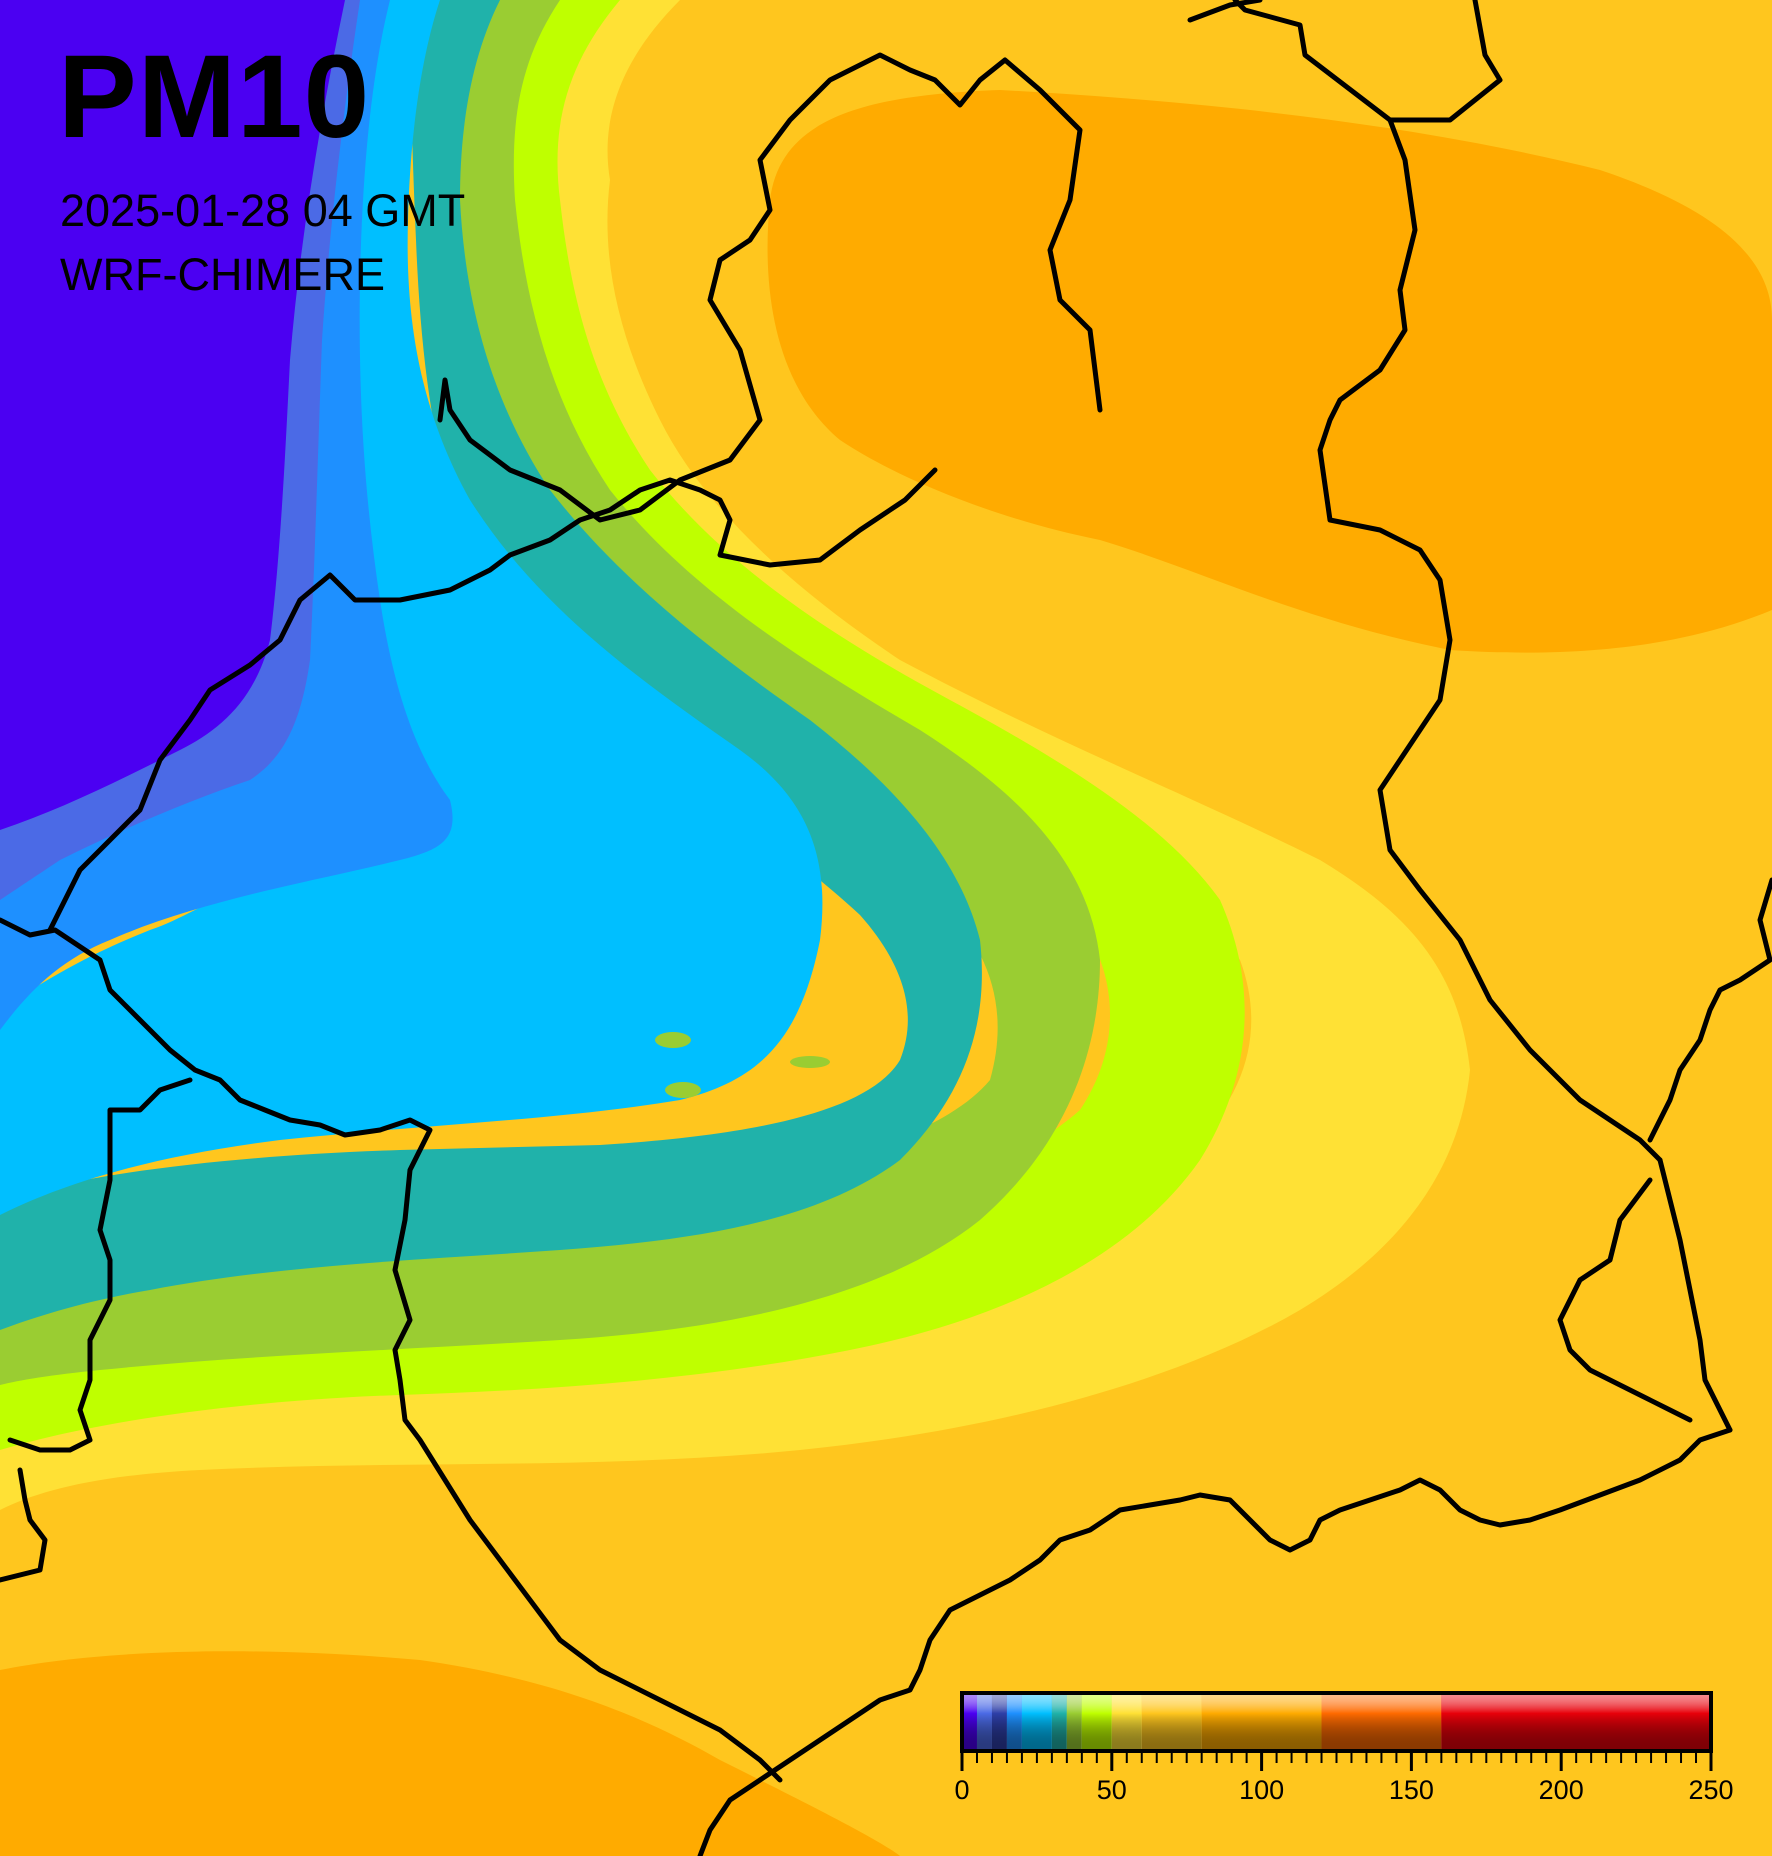 The height and width of the screenshot is (1856, 1772). Describe the element at coordinates (1411, 1790) in the screenshot. I see `legend-tick-label: 150` at that location.